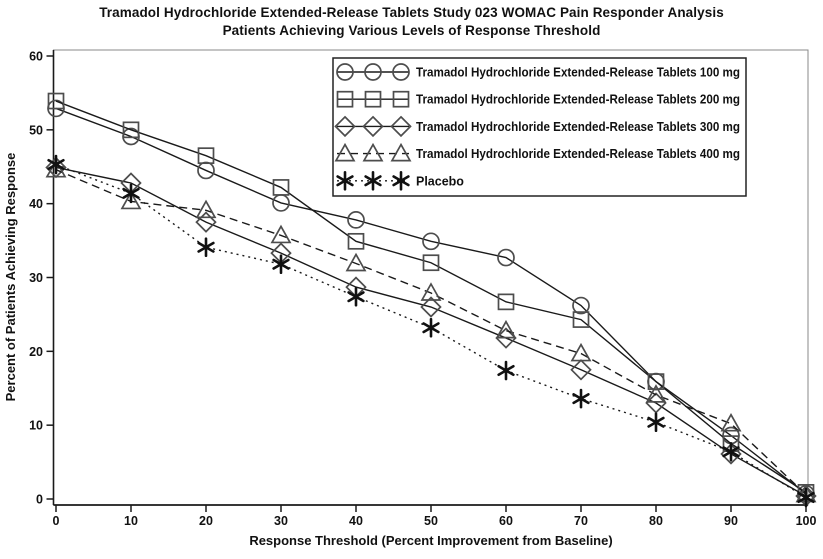  I want to click on y-tick-label: 20, so click(36, 352).